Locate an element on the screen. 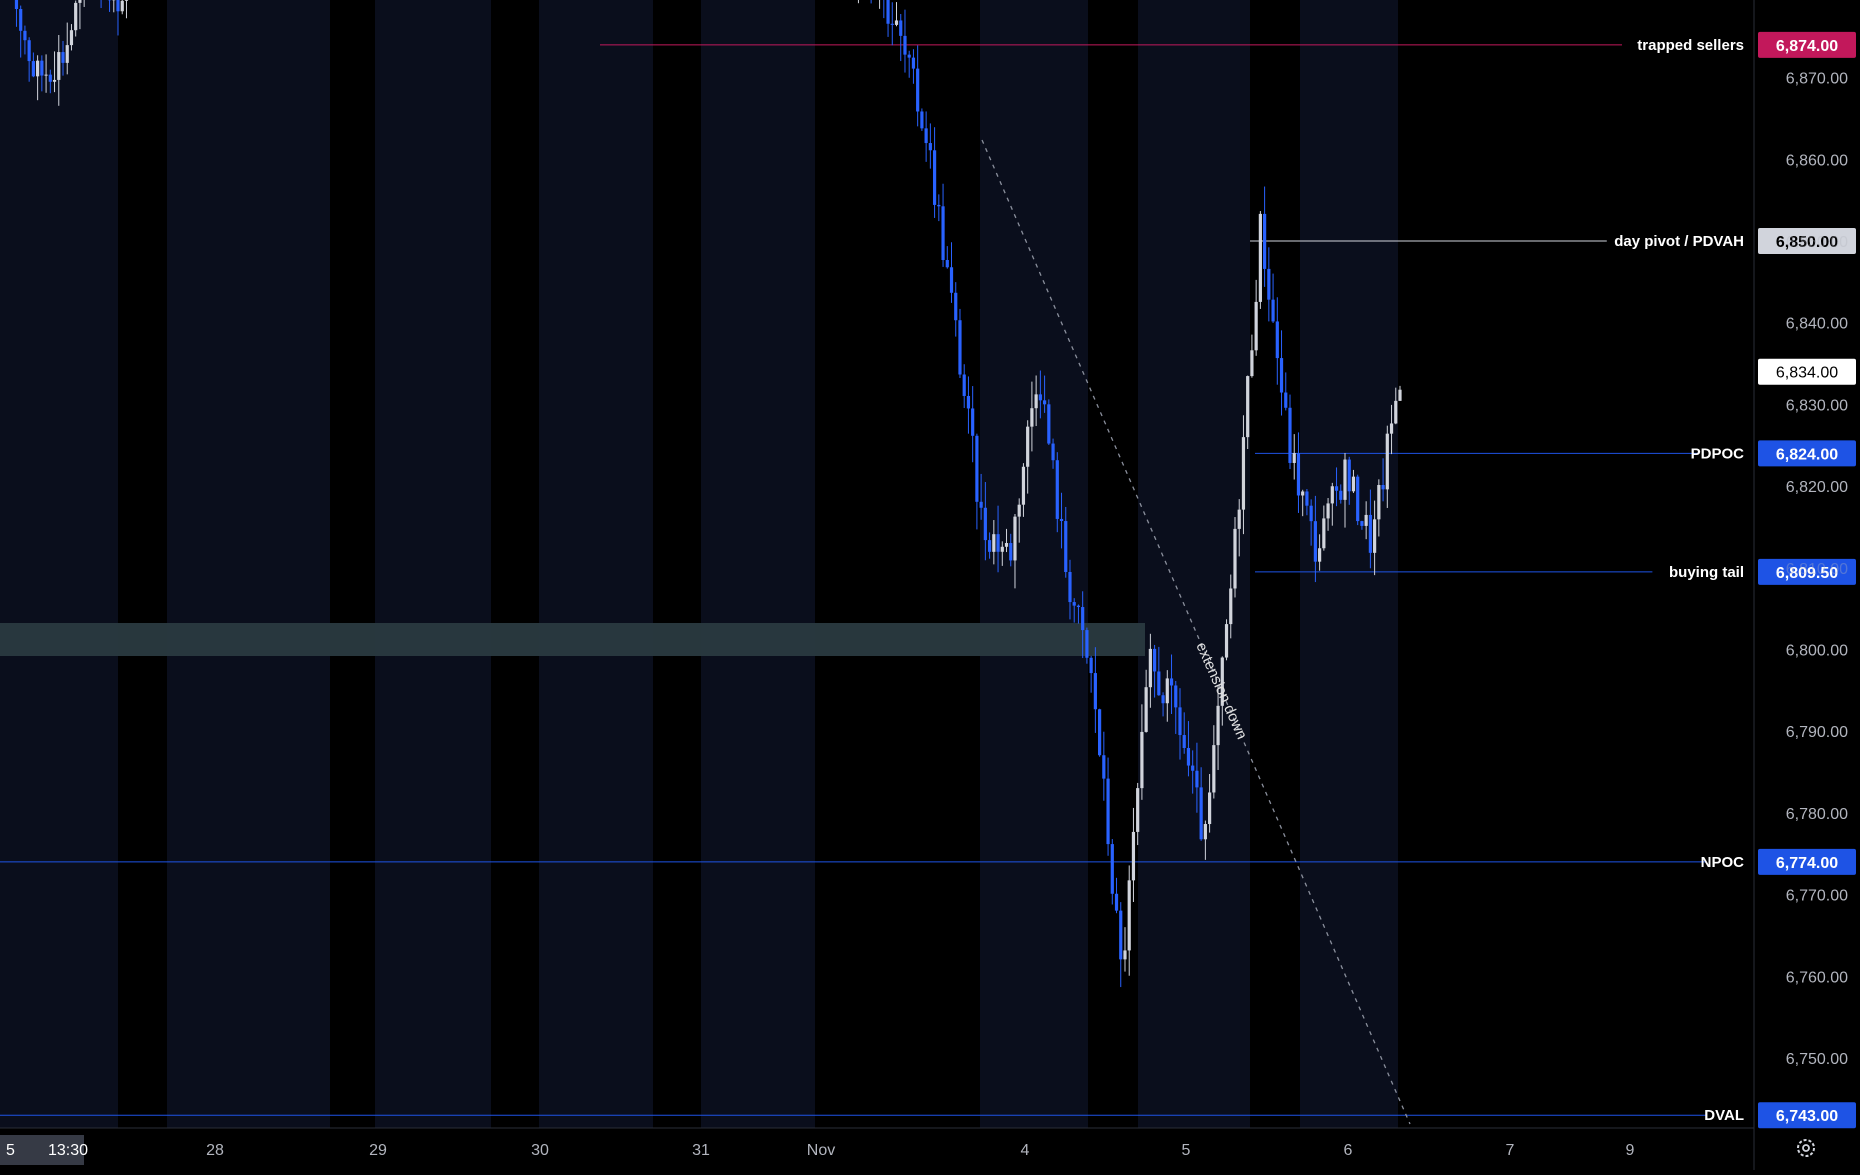 Image resolution: width=1860 pixels, height=1175 pixels. time-tick-label: 7 is located at coordinates (1510, 1150).